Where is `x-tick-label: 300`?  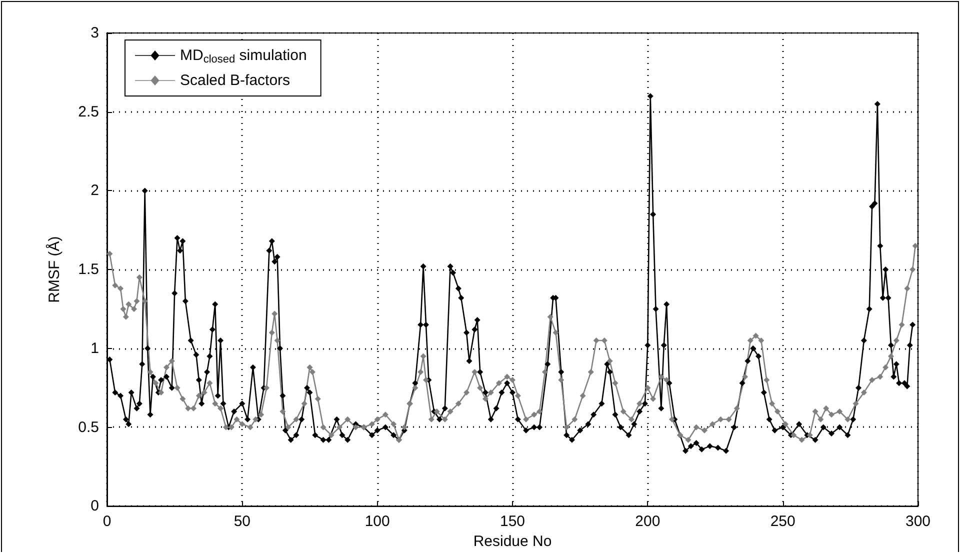
x-tick-label: 300 is located at coordinates (918, 521).